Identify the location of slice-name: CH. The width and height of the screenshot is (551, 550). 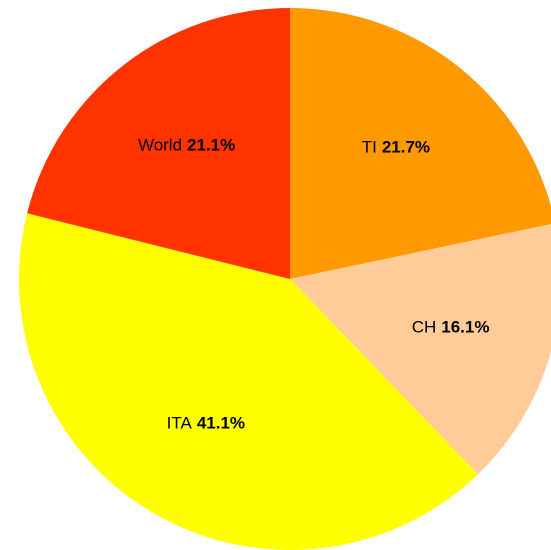
(424, 327).